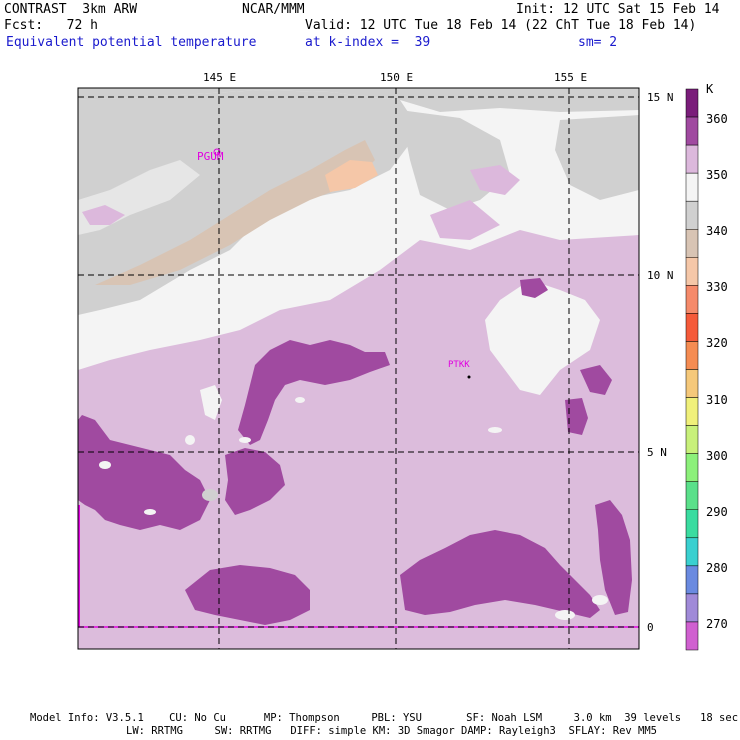  I want to click on colorbar-tick-label: 350, so click(717, 175).